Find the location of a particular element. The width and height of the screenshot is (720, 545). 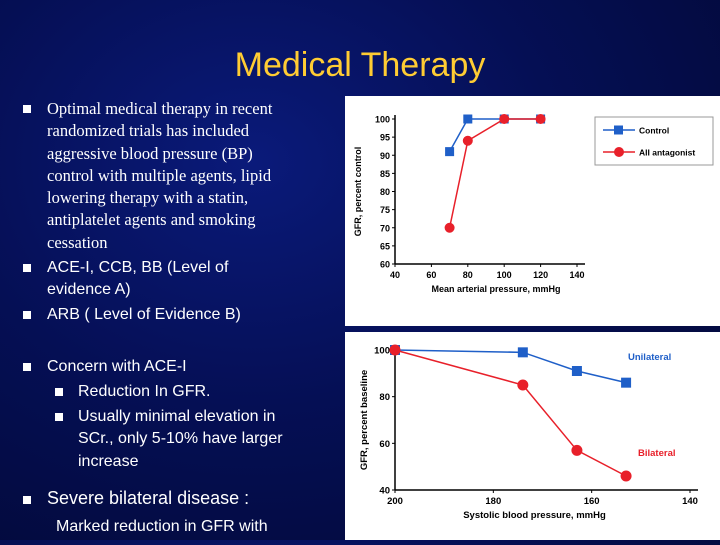

x-tick-label: 160 is located at coordinates (592, 501).